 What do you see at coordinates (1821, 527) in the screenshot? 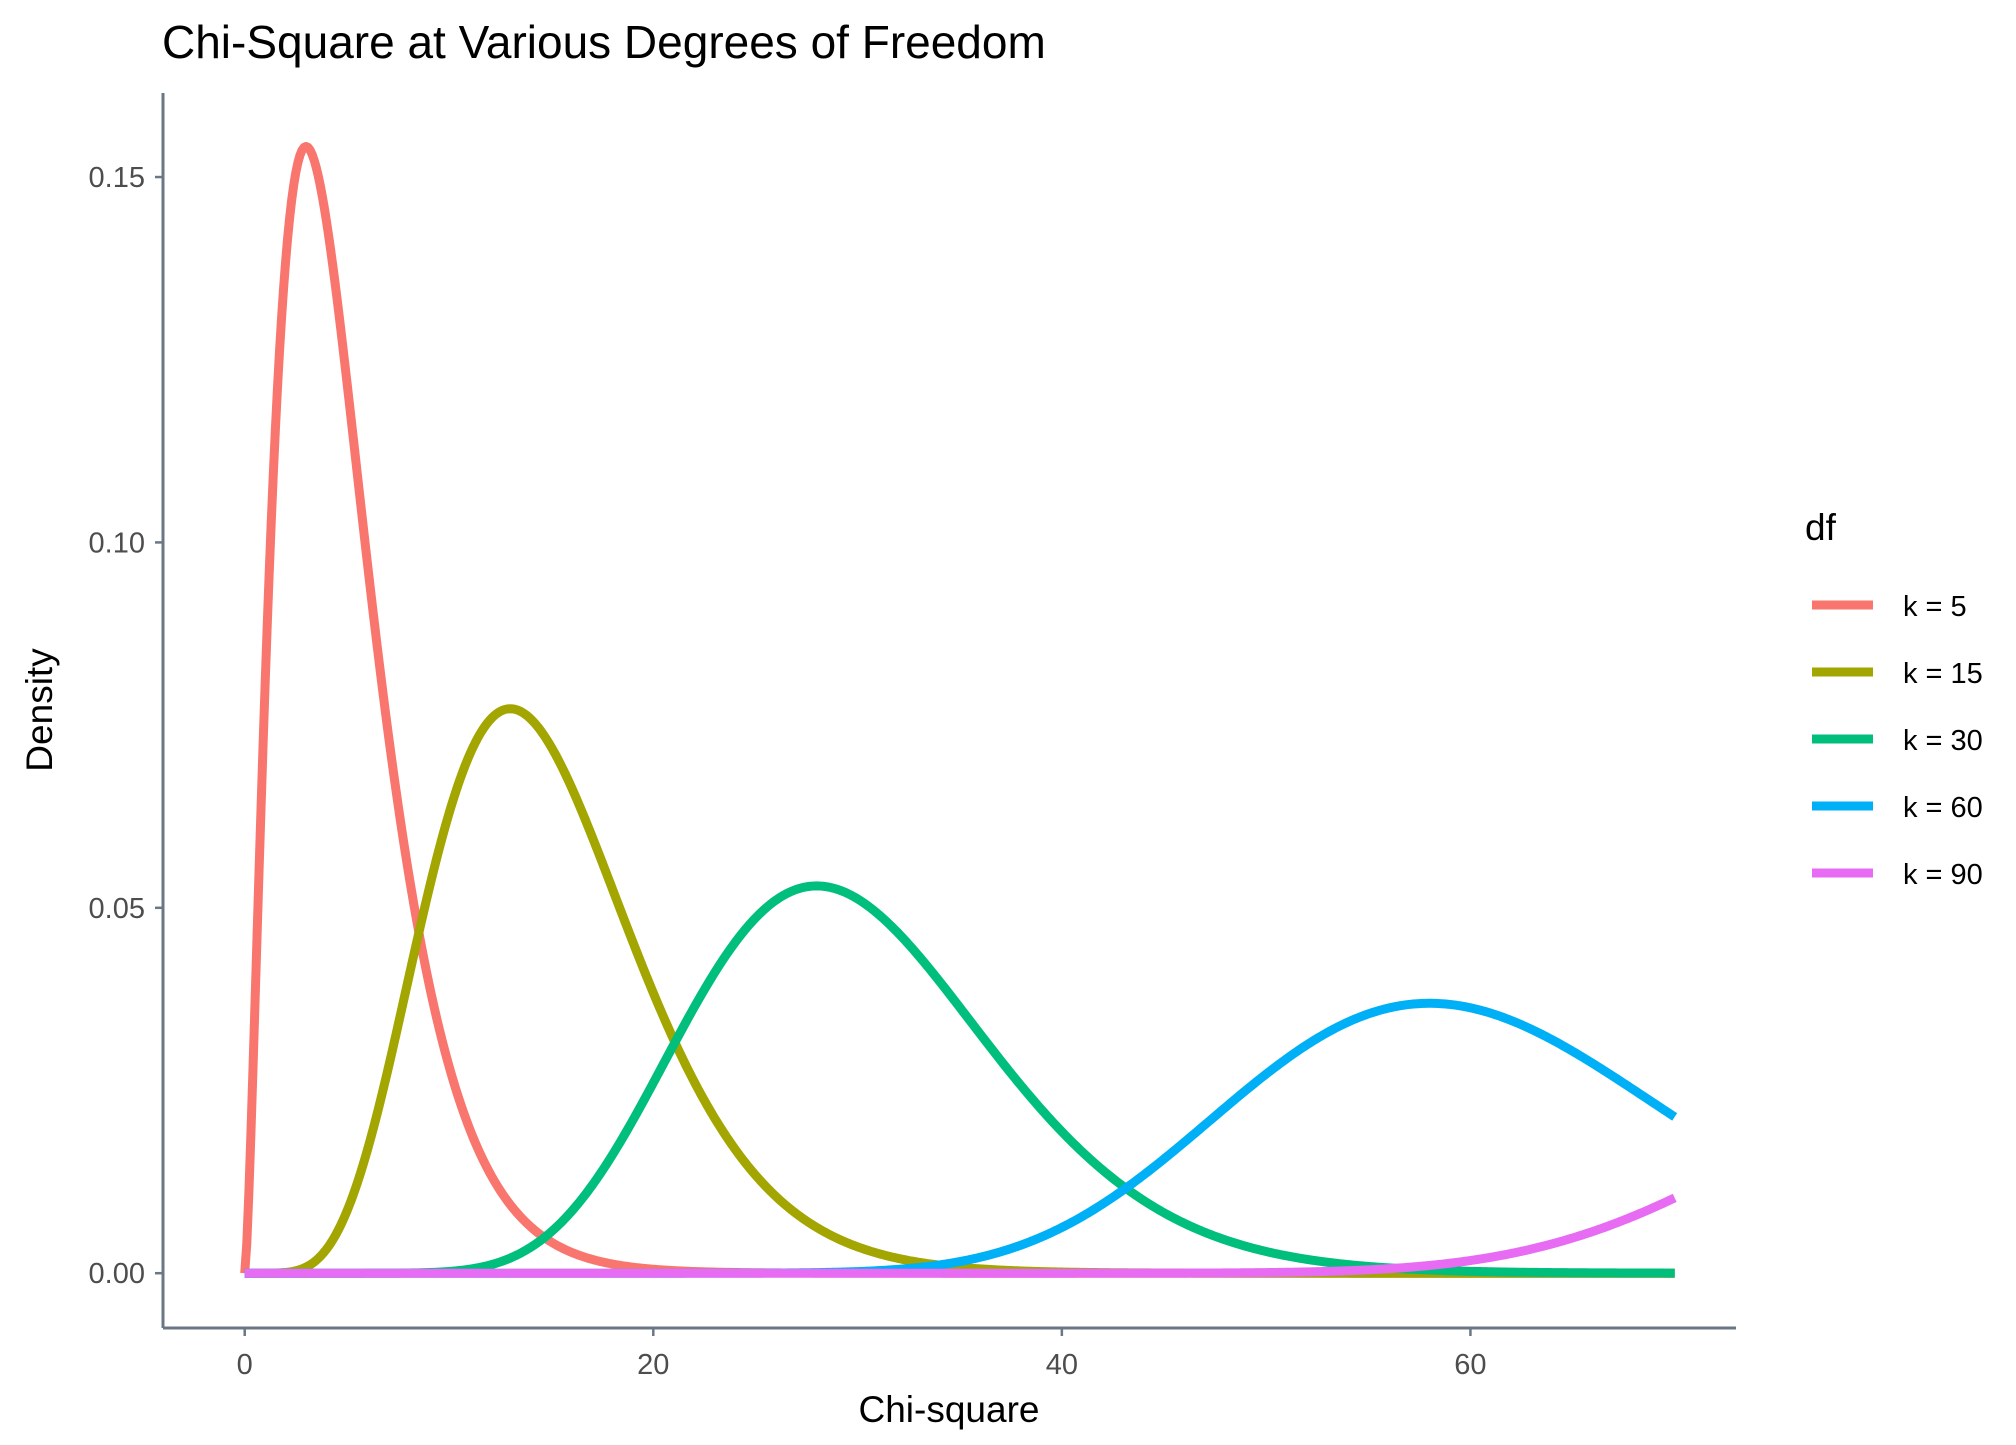
I see `legend-title: df` at bounding box center [1821, 527].